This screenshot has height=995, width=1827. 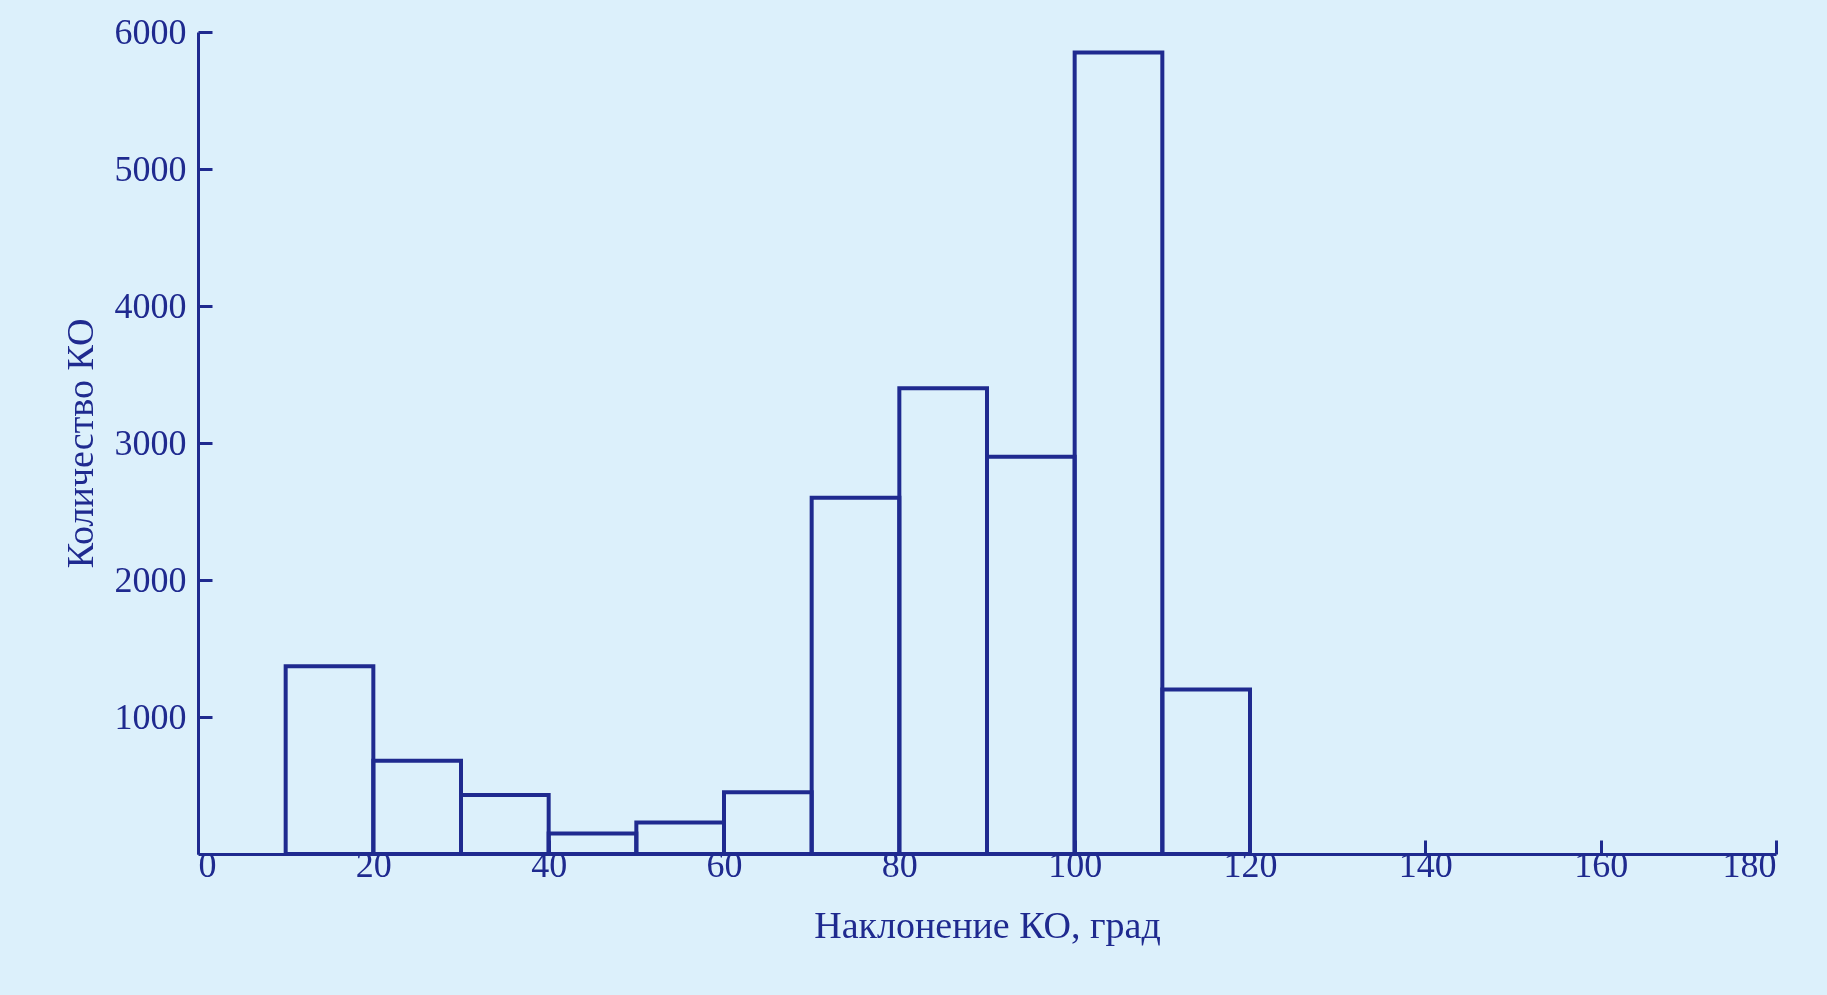 I want to click on y-axis-title: Количество КО, so click(x=79, y=443).